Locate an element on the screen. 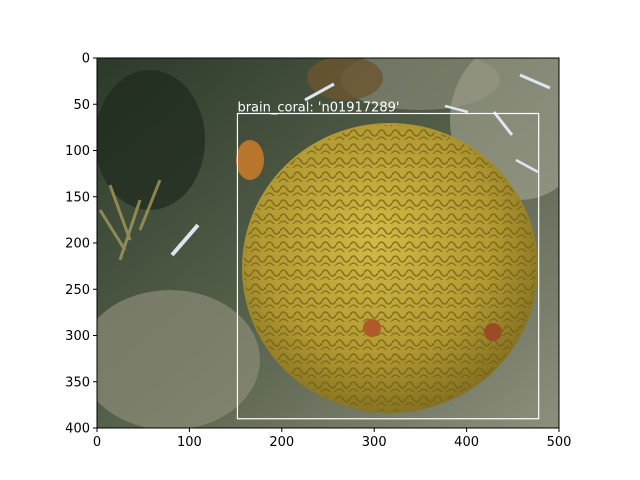 Image resolution: width=640 pixels, height=480 pixels. orange-sponge is located at coordinates (250, 160).